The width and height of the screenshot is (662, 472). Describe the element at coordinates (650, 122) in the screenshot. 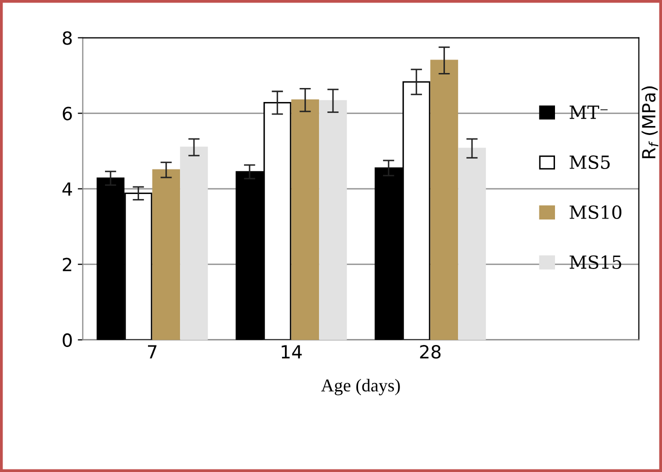

I see `text: R$_{f}$ (MPa)` at that location.